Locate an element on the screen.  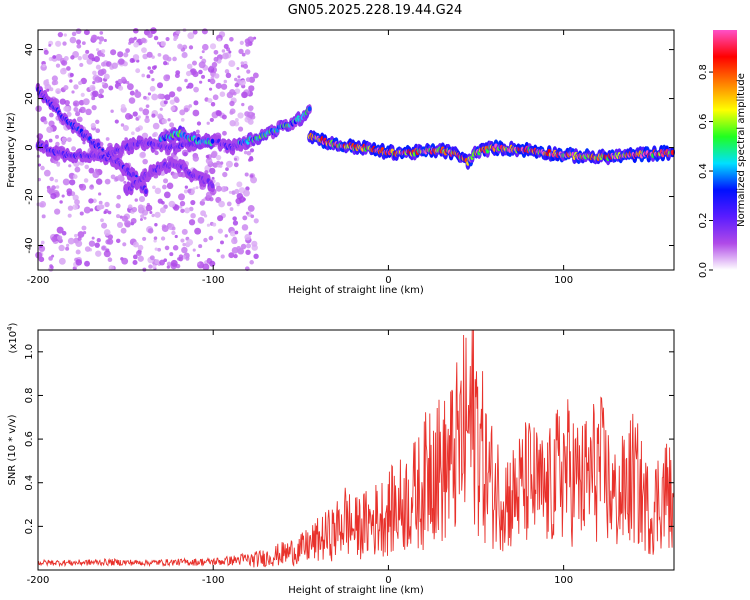
spectrogram-y-tick-label: 0 is located at coordinates (29, 147).